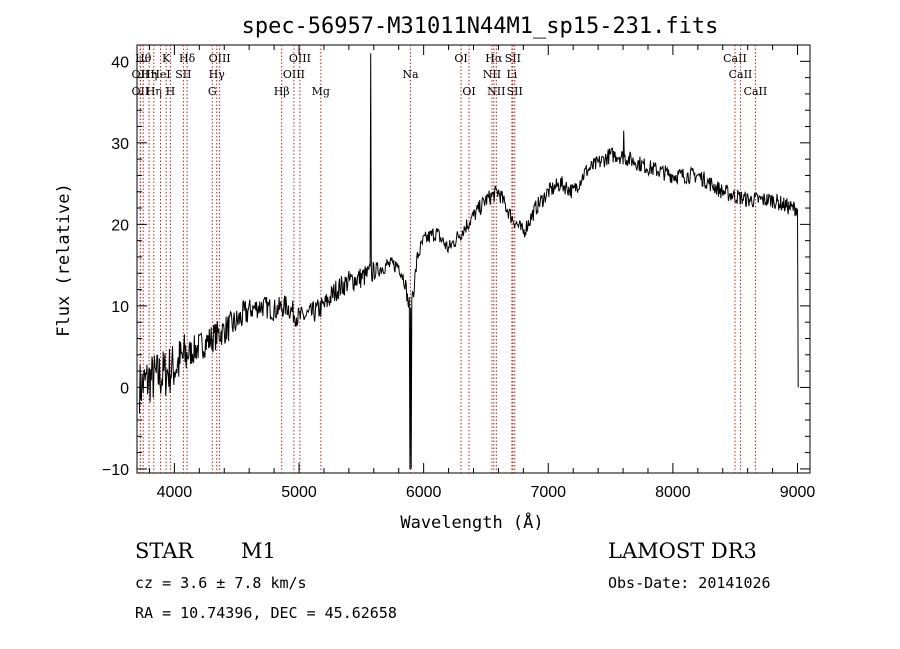 This screenshot has height=649, width=900. I want to click on line-marker-label: G, so click(212, 91).